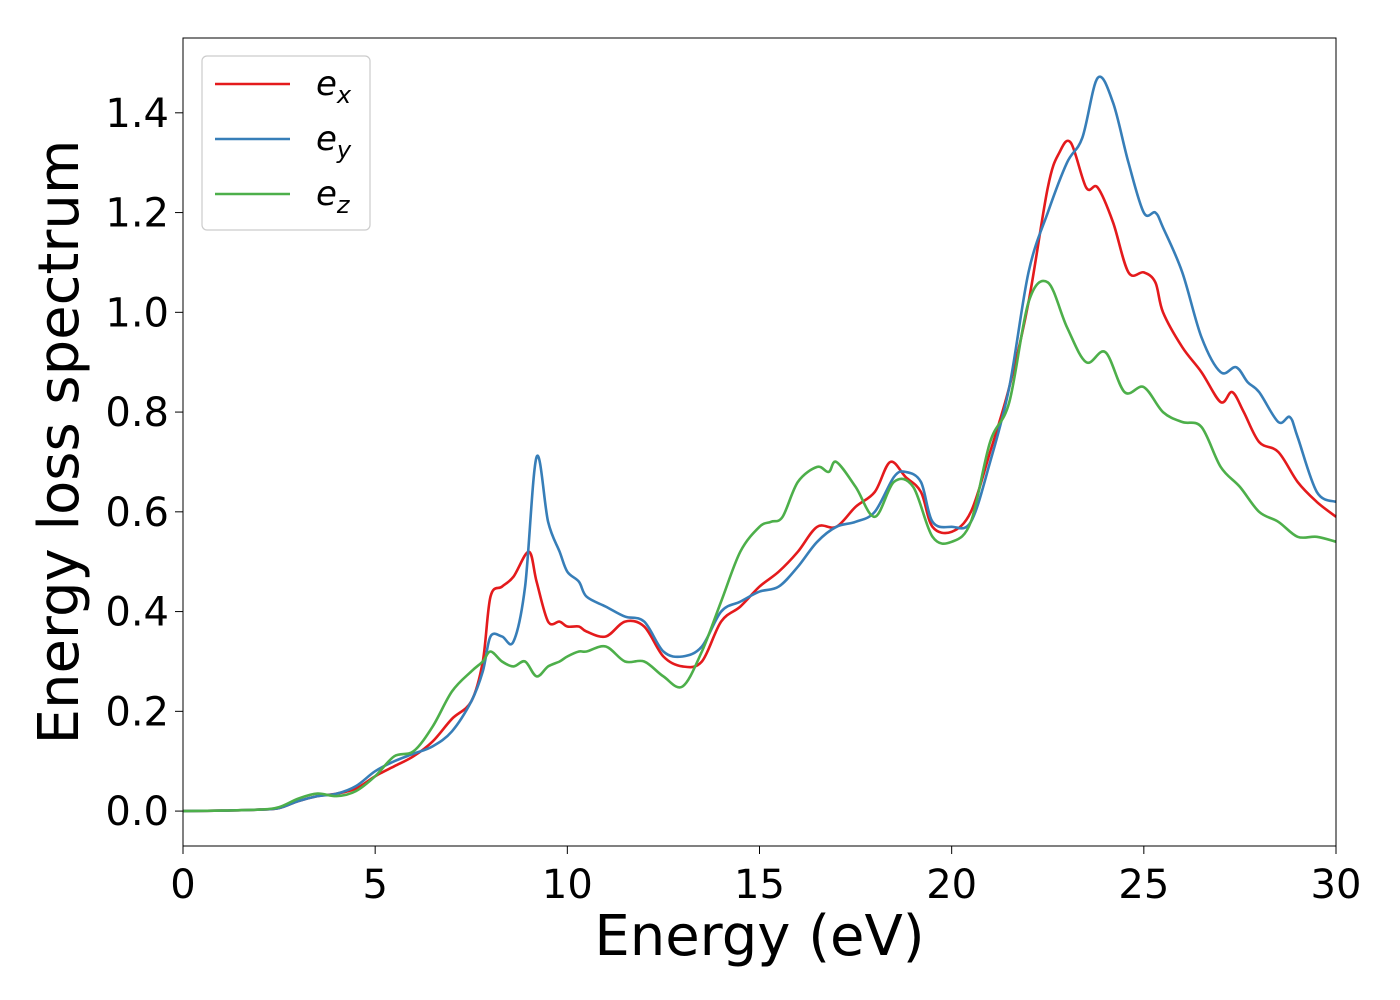 Image resolution: width=1400 pixels, height=1000 pixels. I want to click on x-tick-label: 20, so click(951, 885).